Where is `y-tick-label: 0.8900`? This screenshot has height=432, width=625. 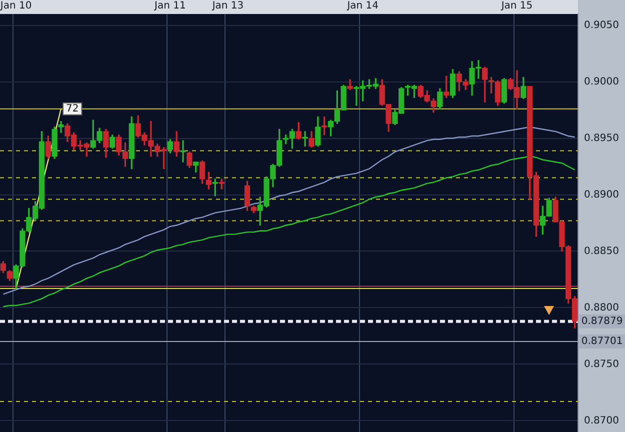
y-tick-label: 0.8900 is located at coordinates (601, 194).